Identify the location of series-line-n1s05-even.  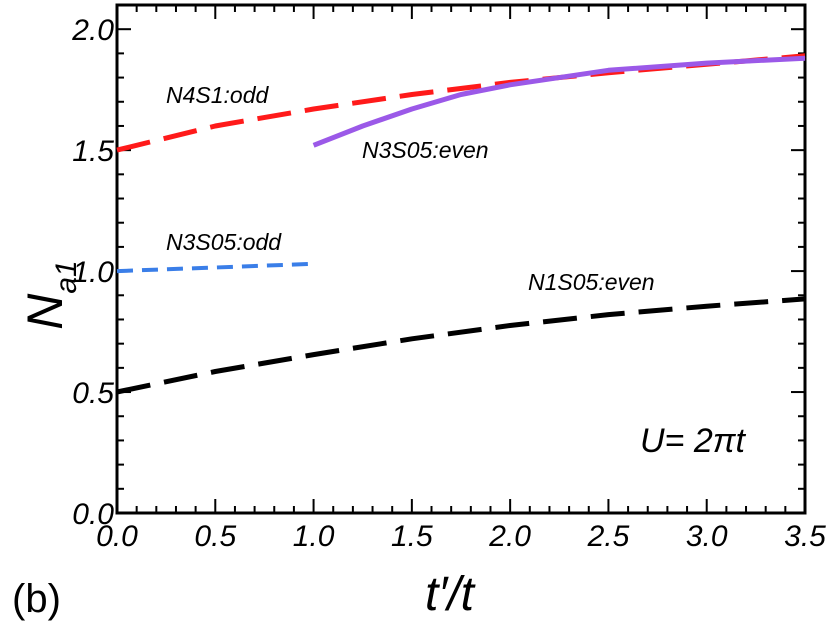
(461, 345).